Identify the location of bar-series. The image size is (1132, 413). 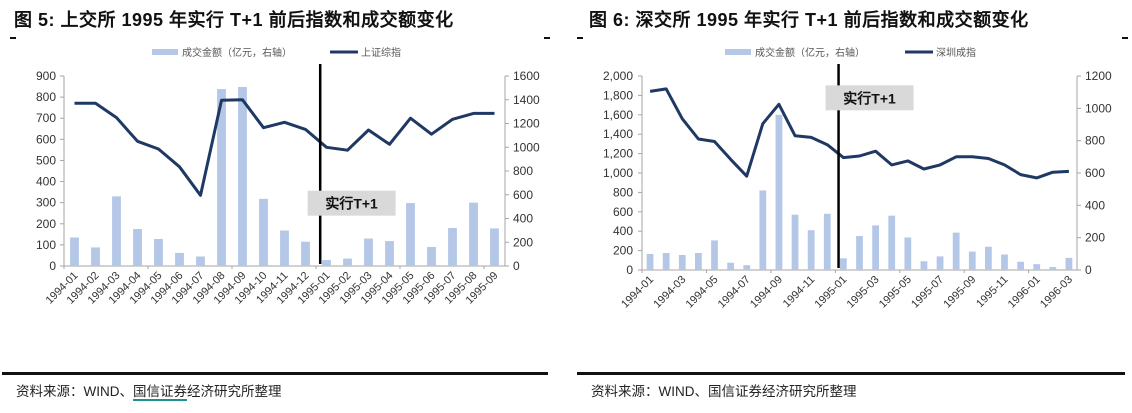
(859, 192).